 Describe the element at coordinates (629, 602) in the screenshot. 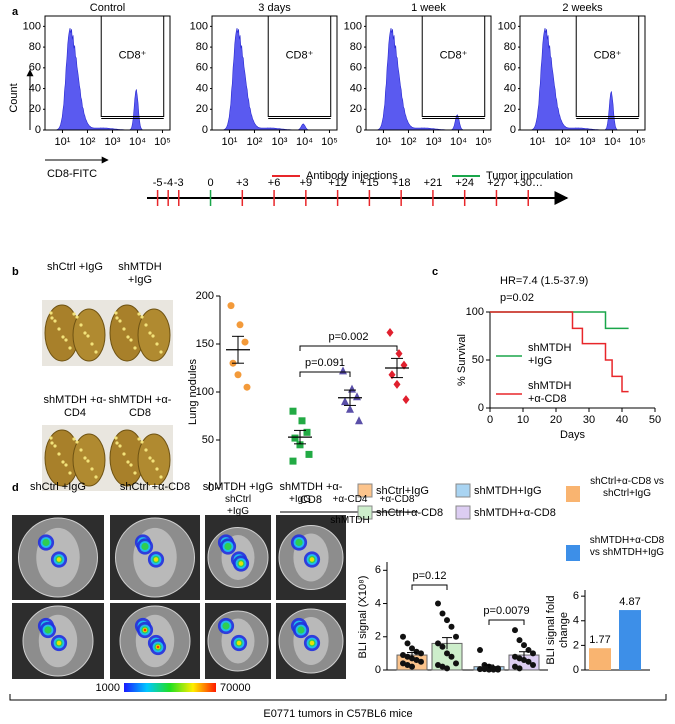

I see `value-label: 4.87` at that location.